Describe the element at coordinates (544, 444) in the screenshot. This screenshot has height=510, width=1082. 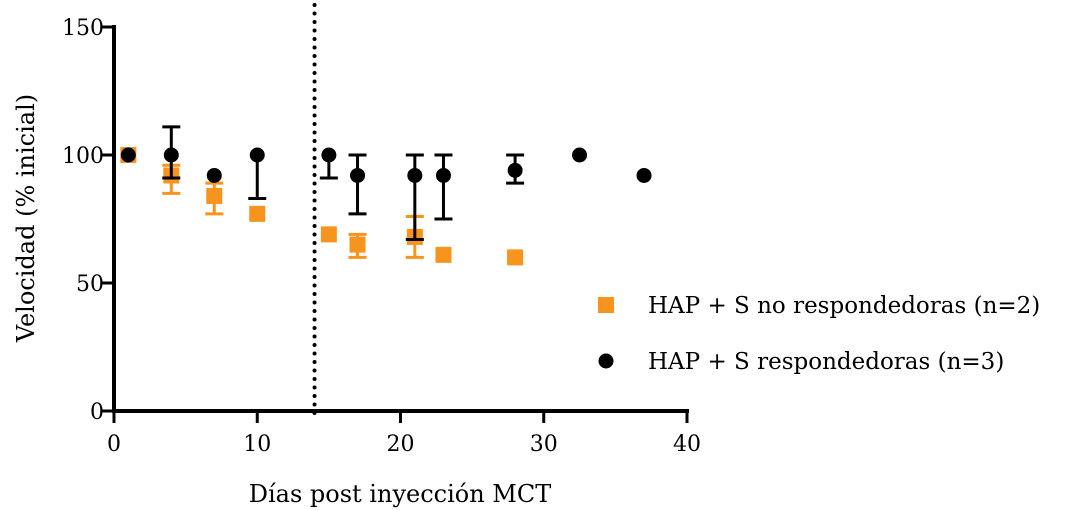
I see `x-tick-label: 30` at that location.